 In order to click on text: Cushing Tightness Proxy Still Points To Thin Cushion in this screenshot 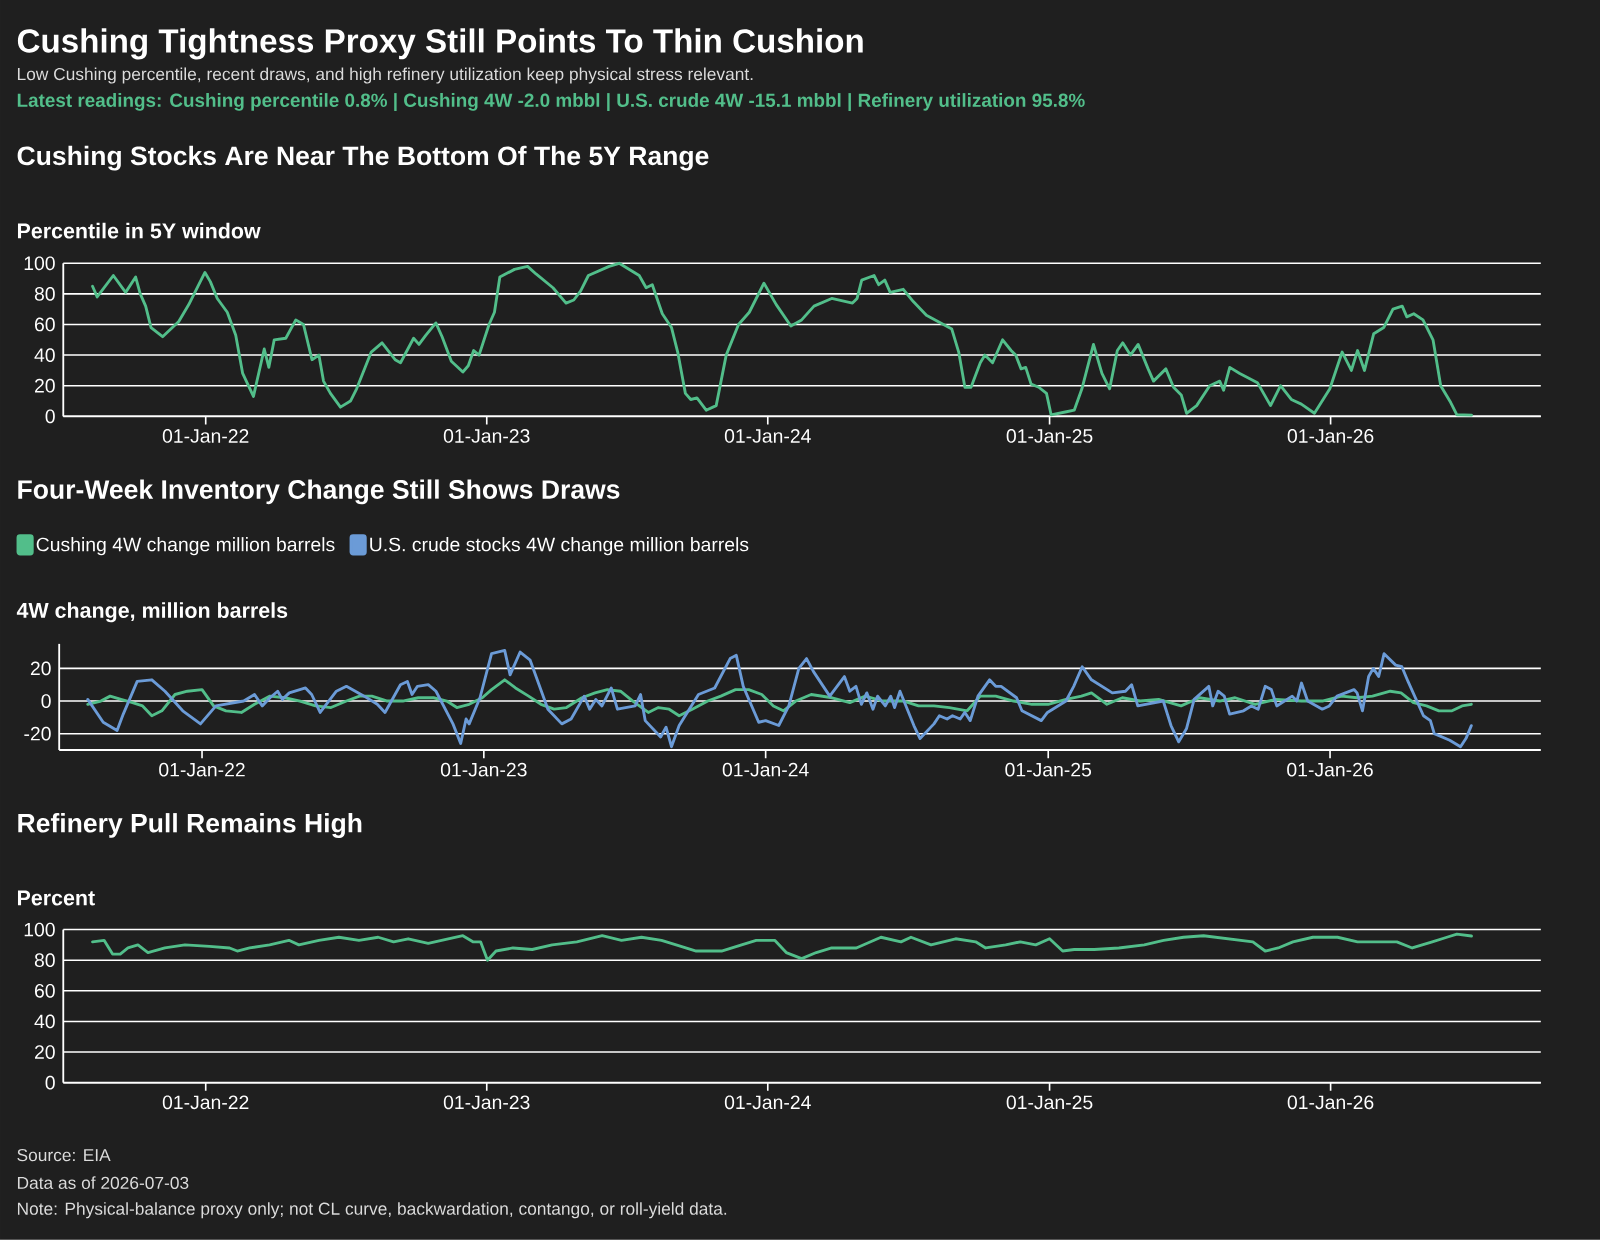, I will do `click(440, 44)`.